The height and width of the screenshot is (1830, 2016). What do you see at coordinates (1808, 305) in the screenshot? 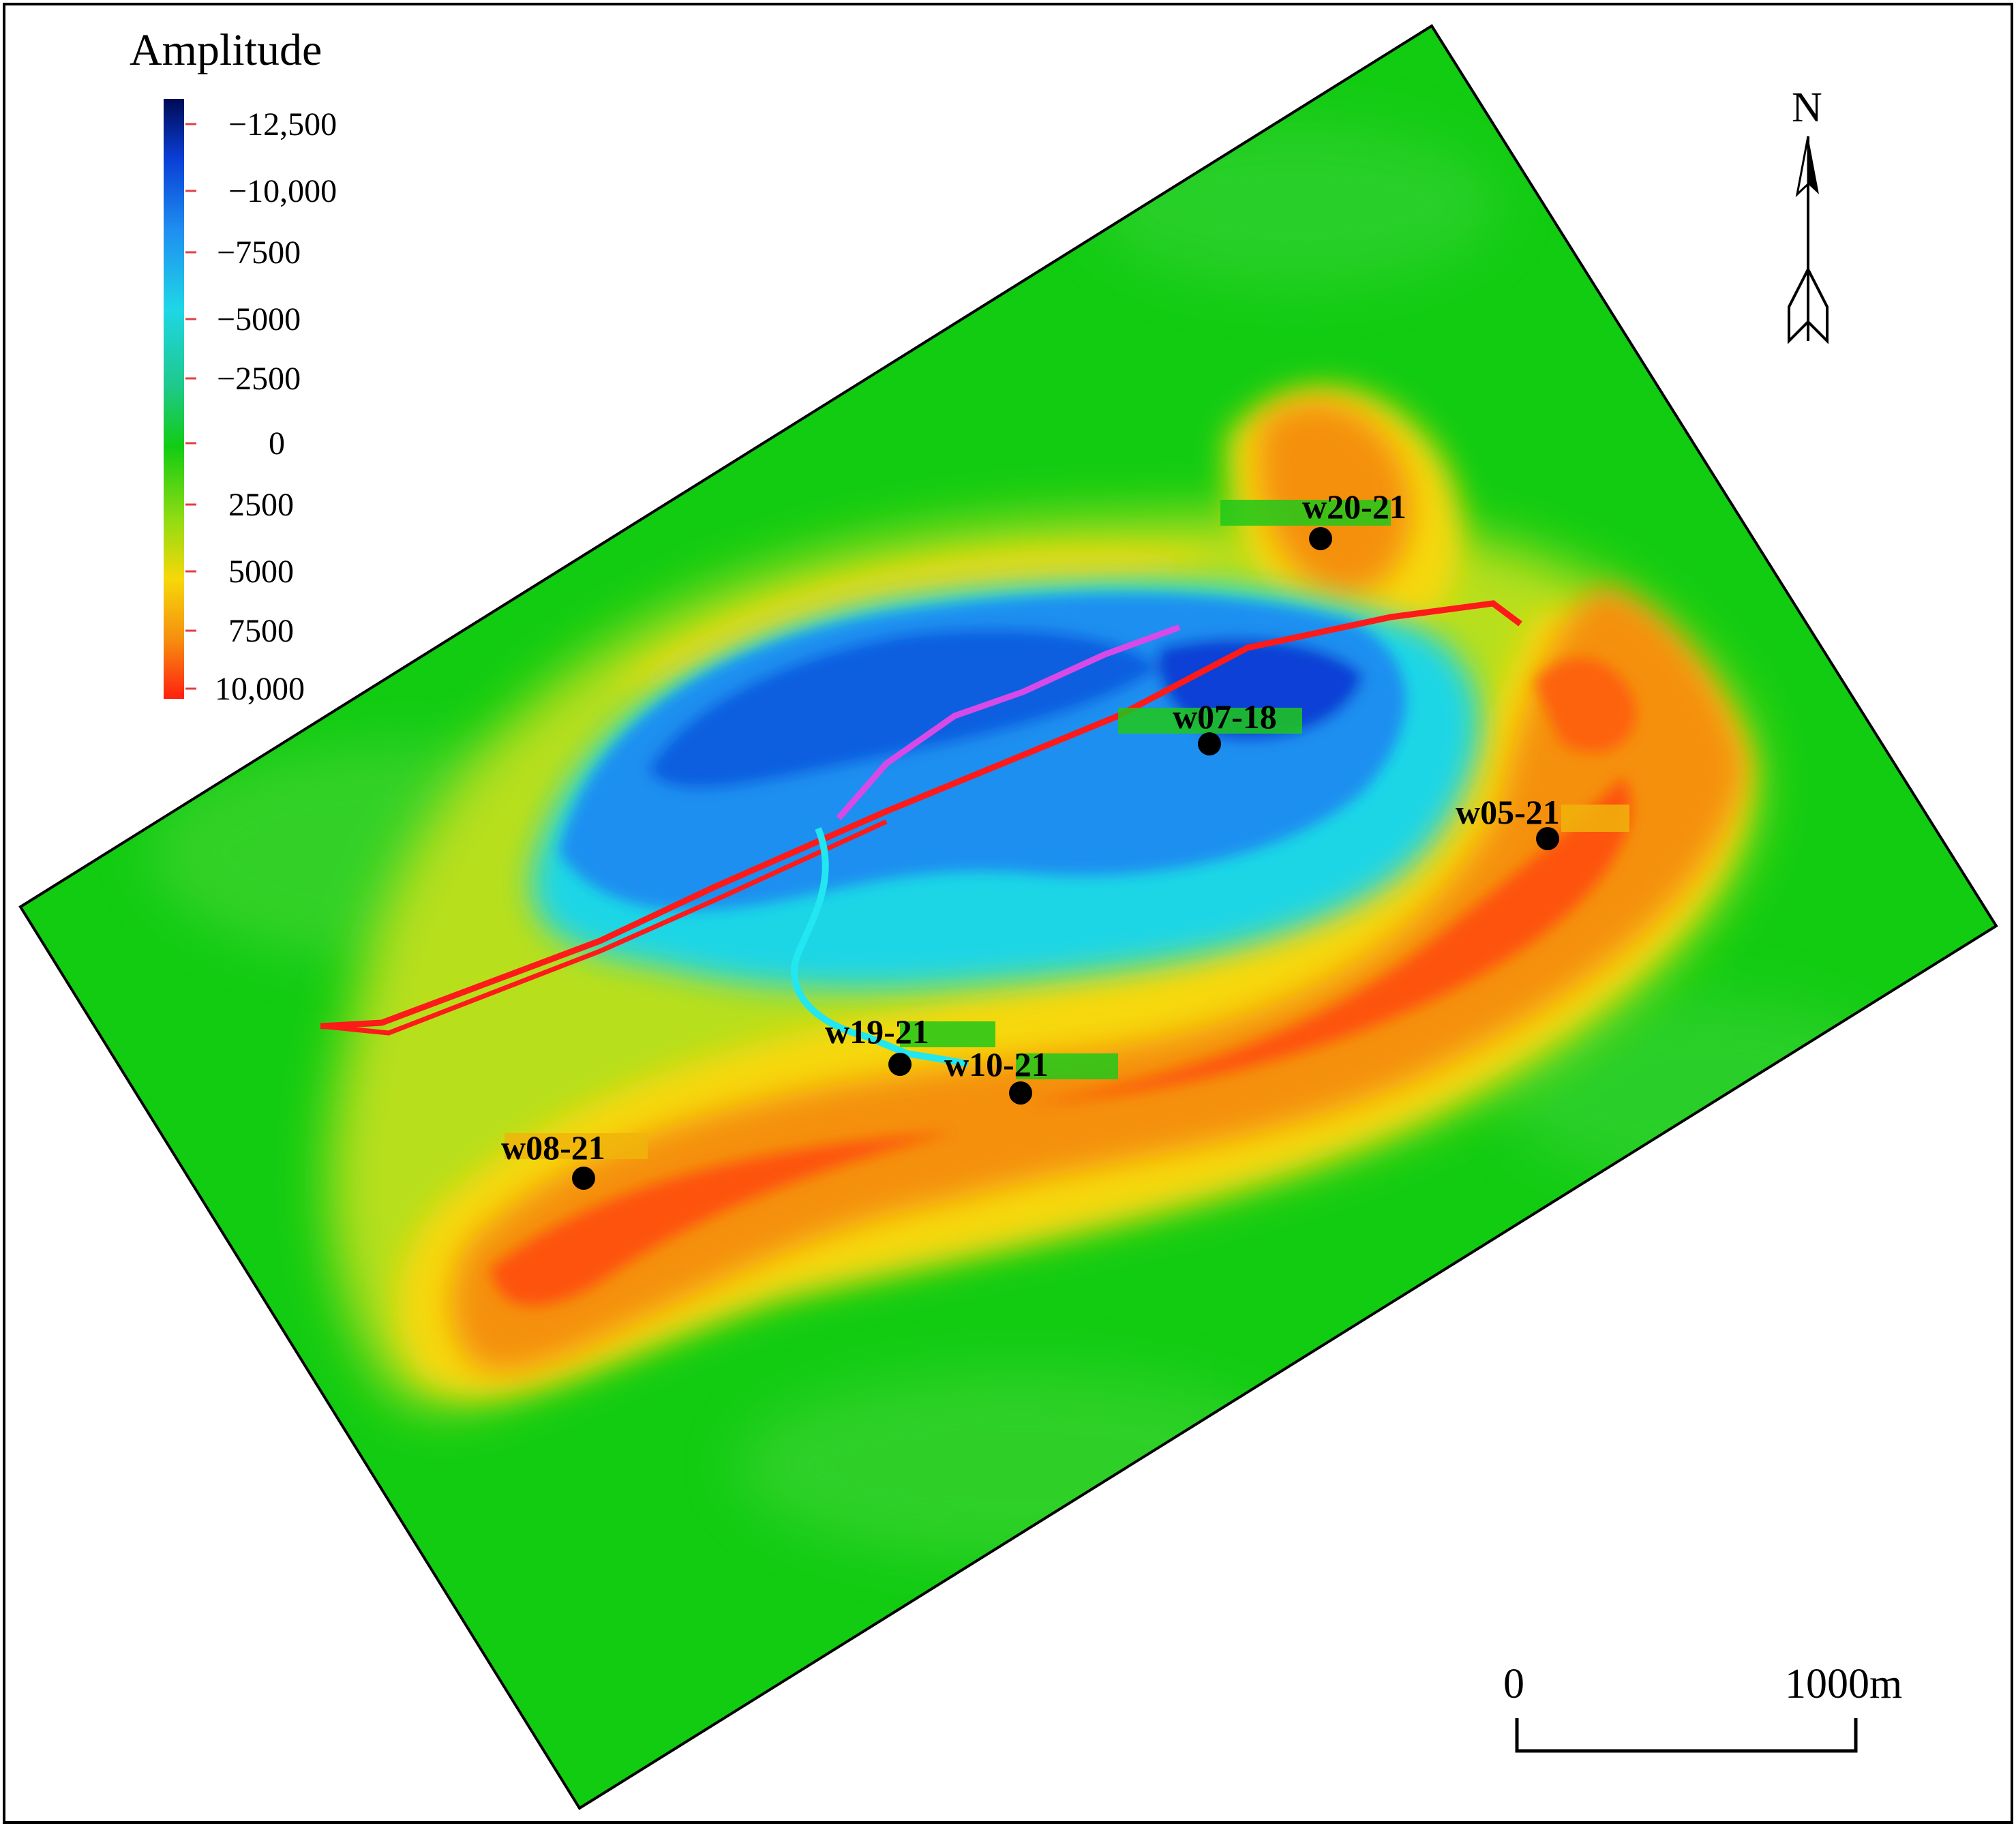
I see `north-arrow-tail-icon` at bounding box center [1808, 305].